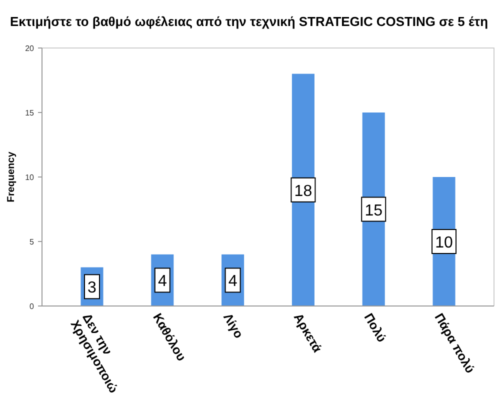 The image size is (498, 418). I want to click on data-label: 10, so click(444, 243).